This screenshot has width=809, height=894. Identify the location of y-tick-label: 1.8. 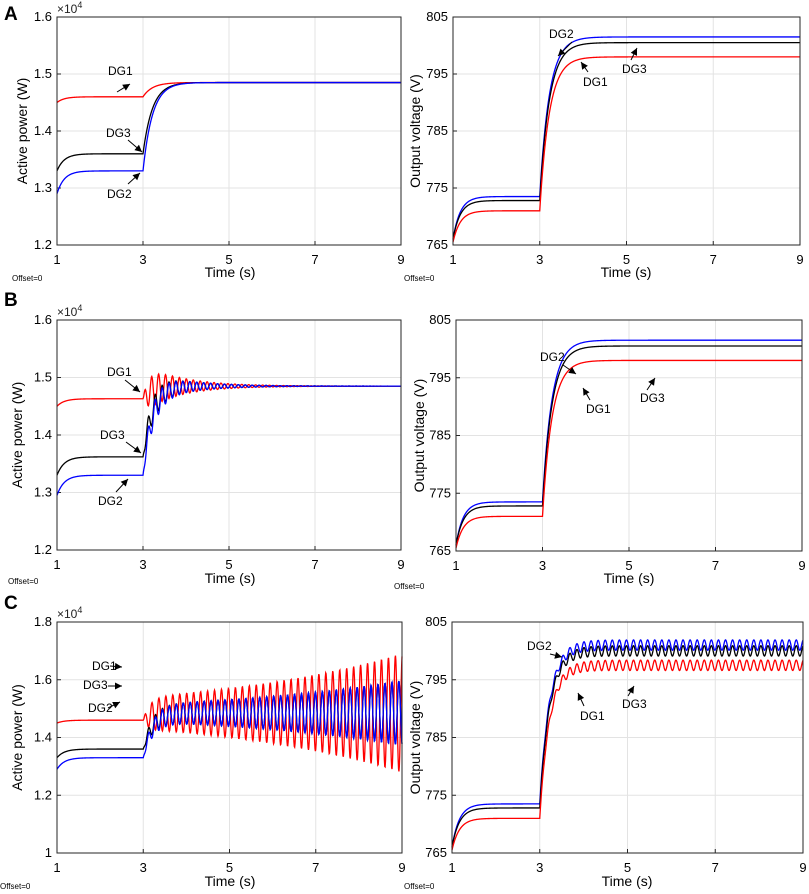
(43, 621).